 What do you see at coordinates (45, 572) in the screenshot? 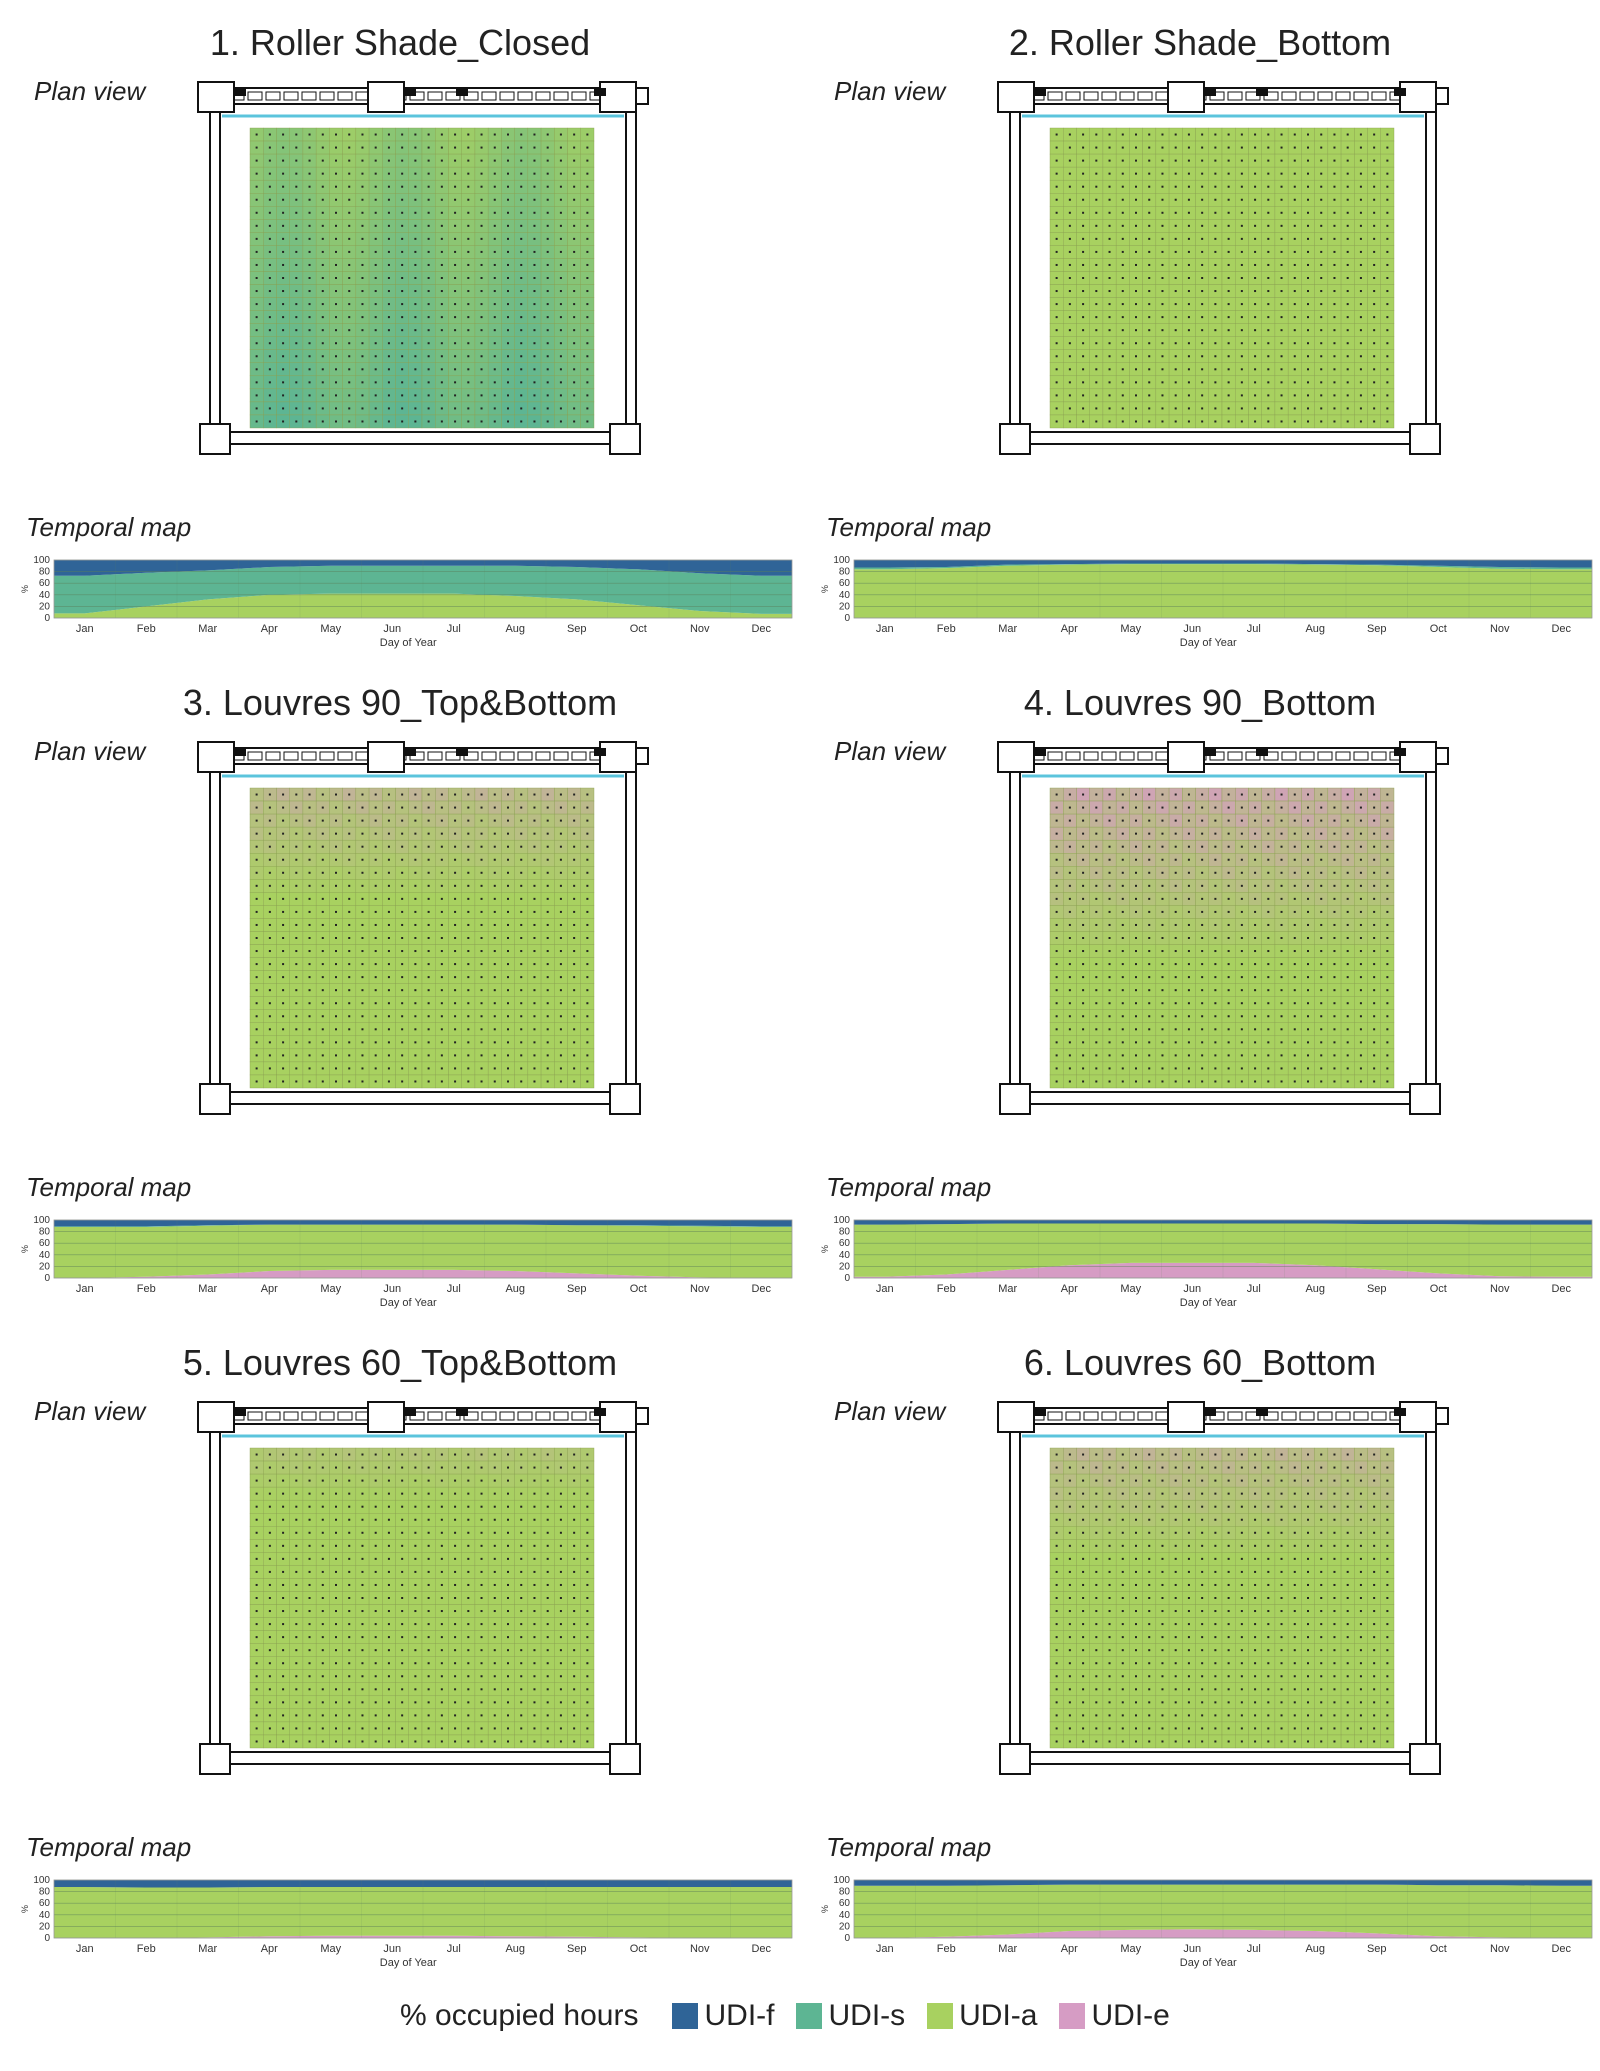
I see `y-tick-label: 80` at bounding box center [45, 572].